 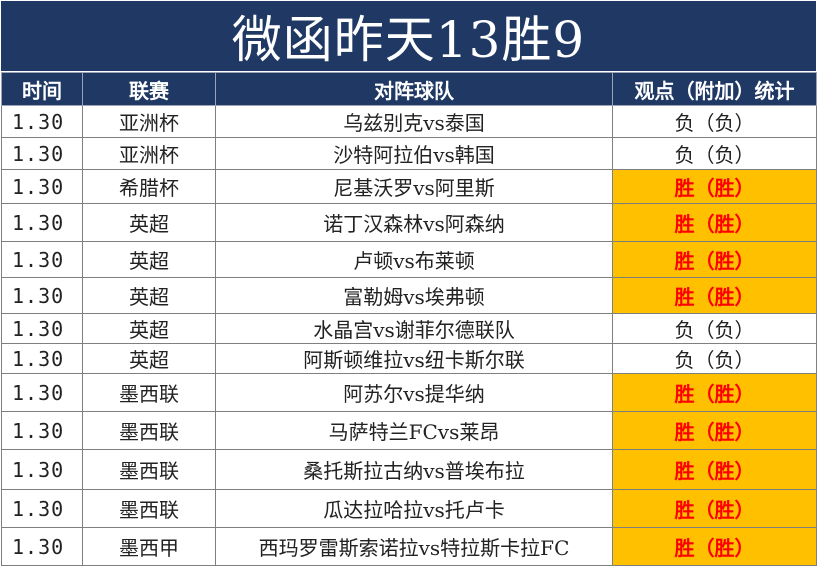 I want to click on table-row: 1.30 英超 富勒姆vs埃弗顿 胜（胜）, so click(x=409, y=295).